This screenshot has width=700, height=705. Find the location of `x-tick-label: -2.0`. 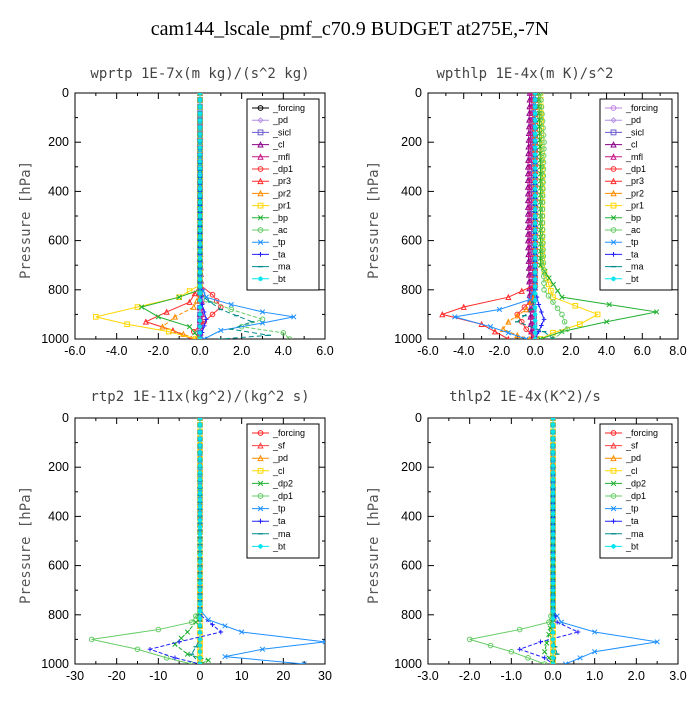

x-tick-label: -2.0 is located at coordinates (500, 351).